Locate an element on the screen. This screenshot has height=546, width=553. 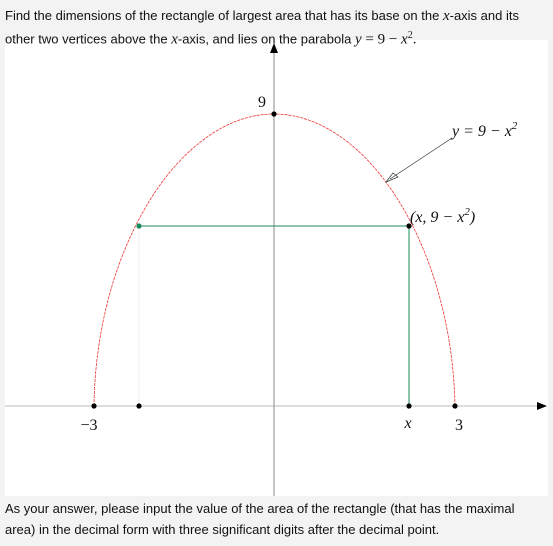
math: . is located at coordinates (414, 39).